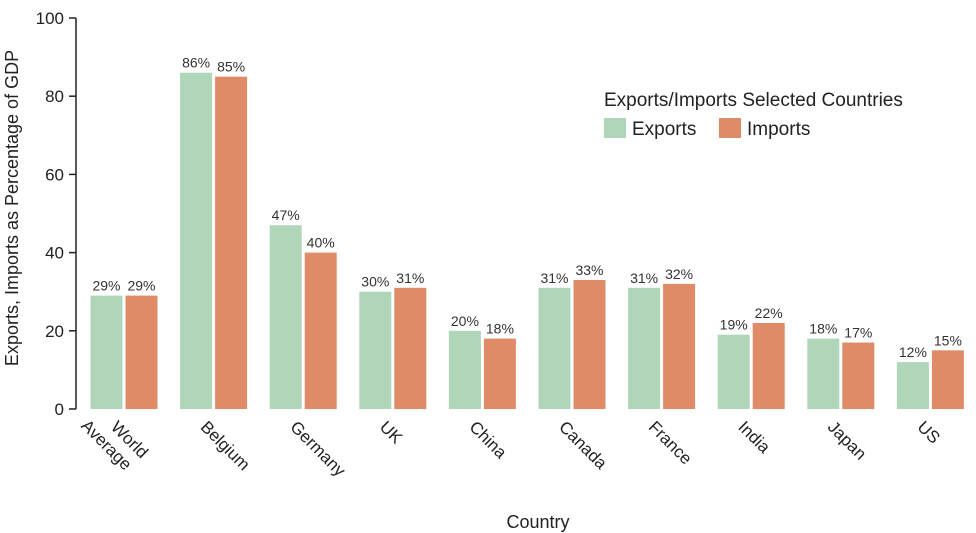 The width and height of the screenshot is (976, 533). I want to click on data-label-imports: 29%, so click(141, 286).